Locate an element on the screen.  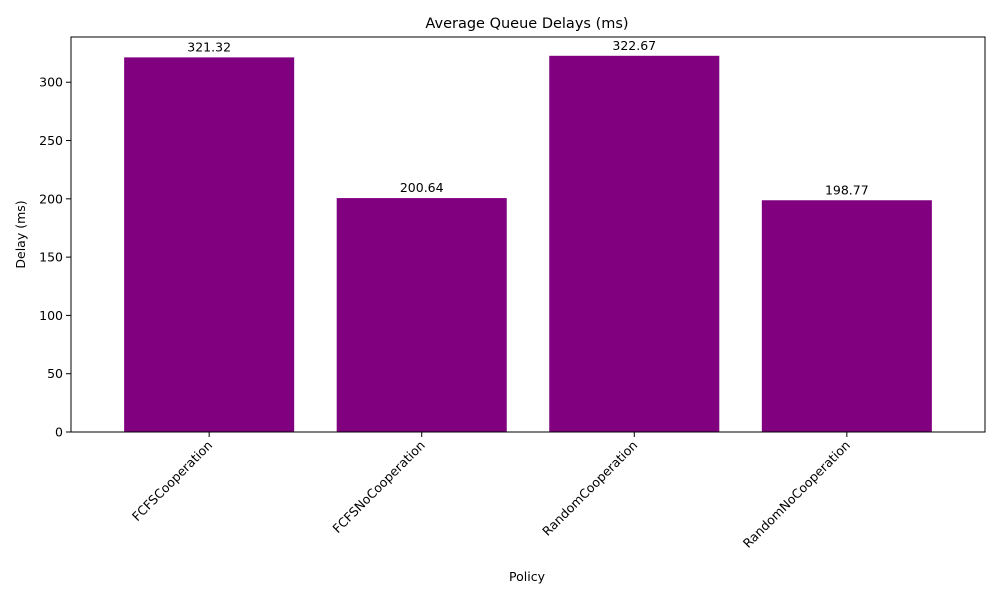
y-tick-label: 250 is located at coordinates (51, 140).